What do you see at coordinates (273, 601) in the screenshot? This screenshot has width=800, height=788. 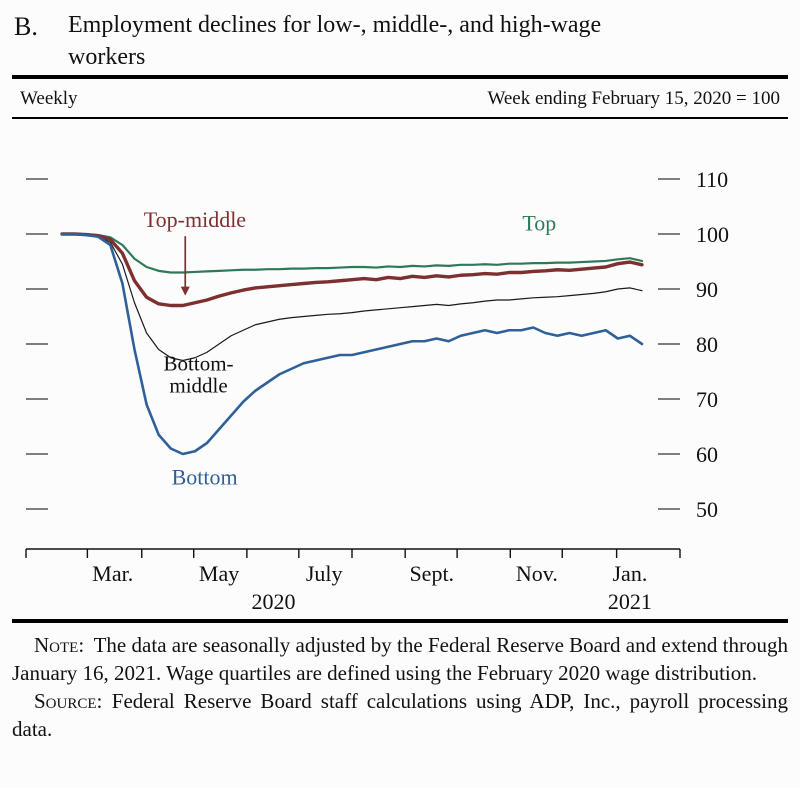 I see `x-axis-year-label: 2020` at bounding box center [273, 601].